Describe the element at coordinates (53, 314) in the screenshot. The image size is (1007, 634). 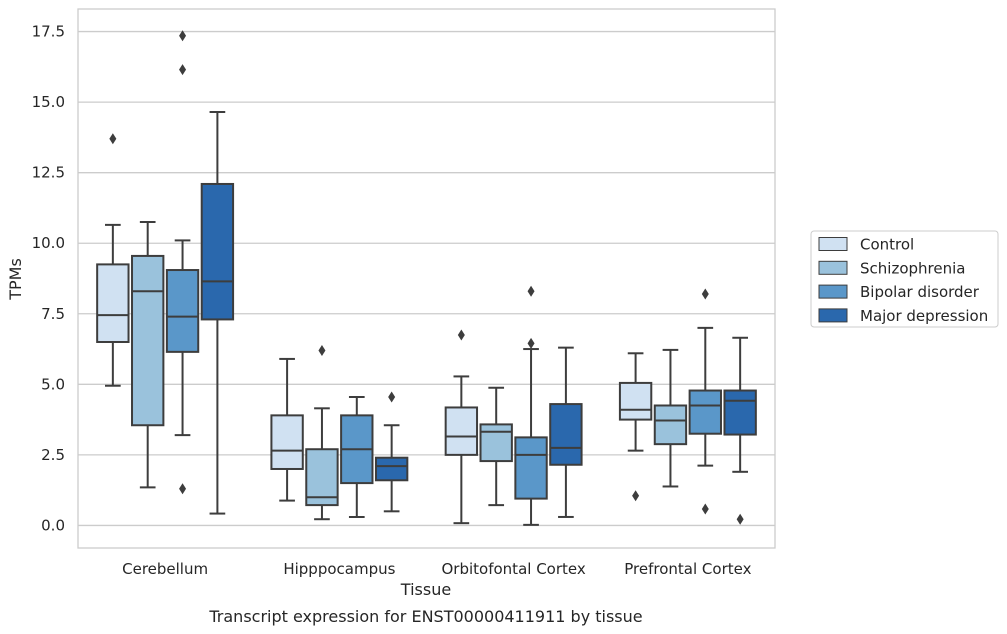
I see `y-tick-label: 7.5` at that location.